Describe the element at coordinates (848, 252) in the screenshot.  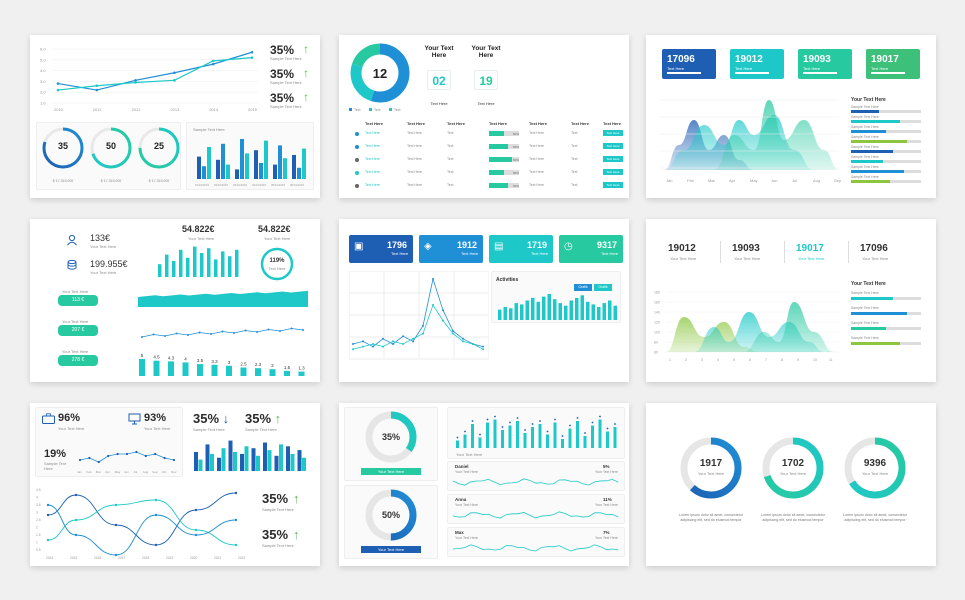
I see `kpi-divider` at that location.